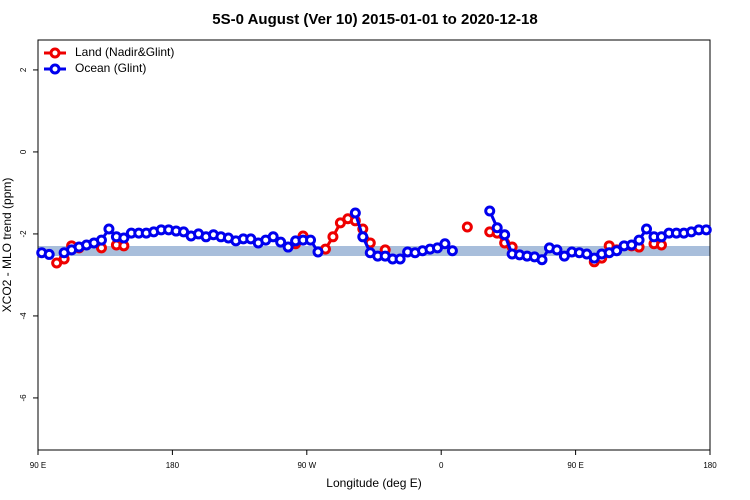 The image size is (750, 500). I want to click on y-tick-label: -6, so click(23, 398).